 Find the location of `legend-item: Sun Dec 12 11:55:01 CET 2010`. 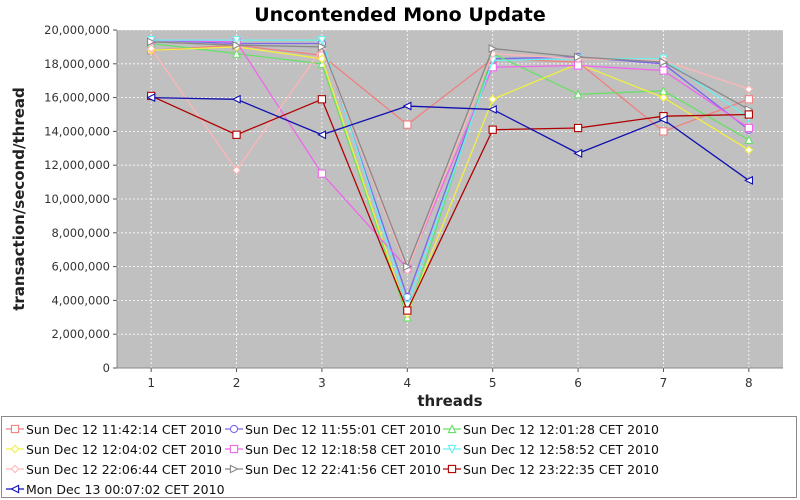

legend-item: Sun Dec 12 11:55:01 CET 2010 is located at coordinates (333, 429).